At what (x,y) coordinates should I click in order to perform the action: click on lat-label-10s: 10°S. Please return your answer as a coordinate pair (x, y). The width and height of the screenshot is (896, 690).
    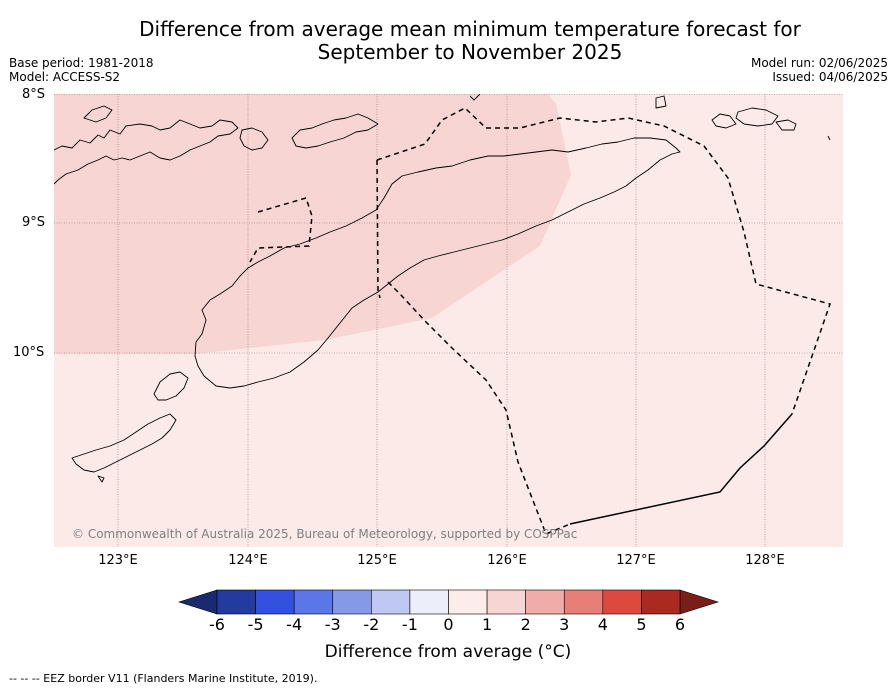
    Looking at the image, I should click on (29, 352).